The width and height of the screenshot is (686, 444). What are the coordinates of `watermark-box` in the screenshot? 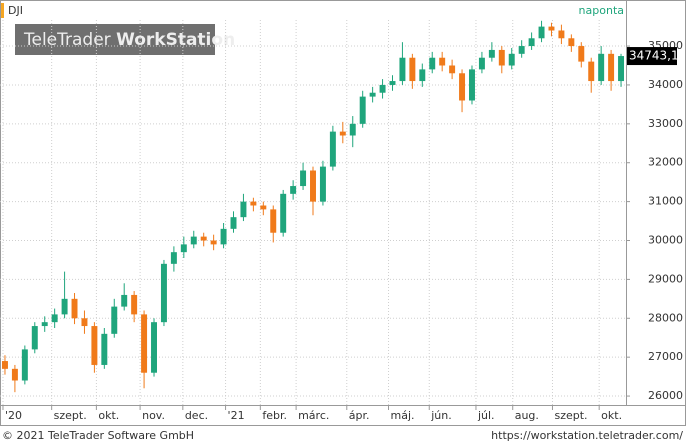 It's located at (115, 39).